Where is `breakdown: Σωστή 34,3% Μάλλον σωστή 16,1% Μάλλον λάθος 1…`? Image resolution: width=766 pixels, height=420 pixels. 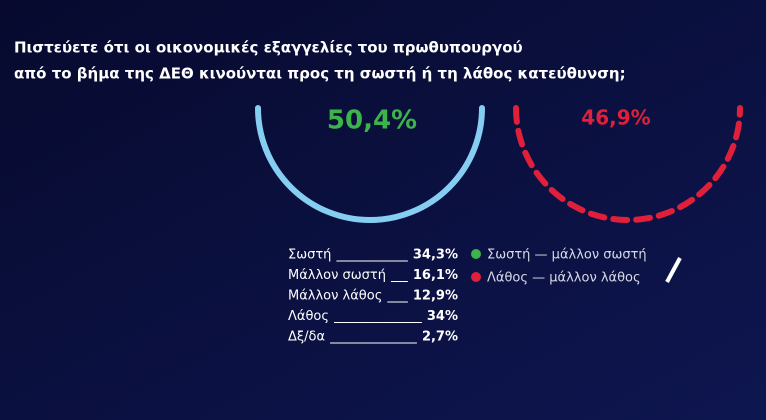
breakdown: Σωστή 34,3% Μάλλον σωστή 16,1% Μάλλον λάθος 1… is located at coordinates (373, 296).